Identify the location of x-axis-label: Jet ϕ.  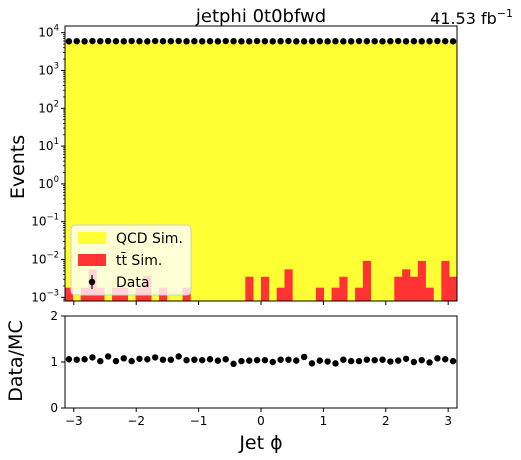
(260, 443).